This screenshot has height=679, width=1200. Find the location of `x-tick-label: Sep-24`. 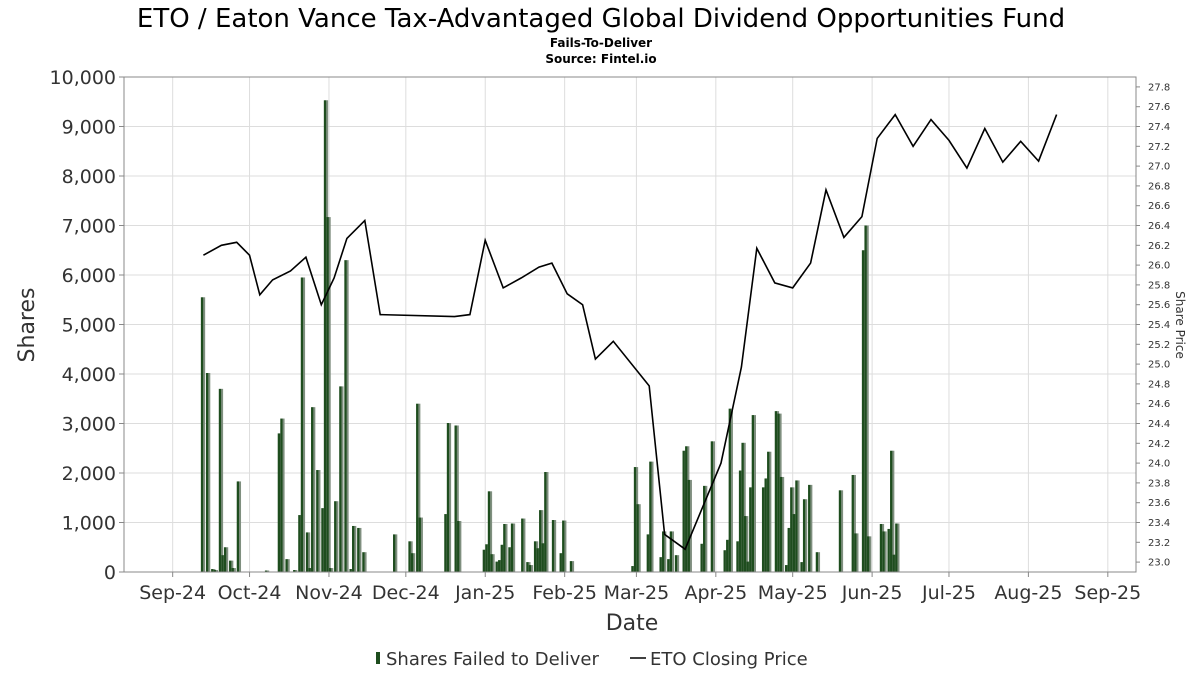

x-tick-label: Sep-24 is located at coordinates (172, 593).